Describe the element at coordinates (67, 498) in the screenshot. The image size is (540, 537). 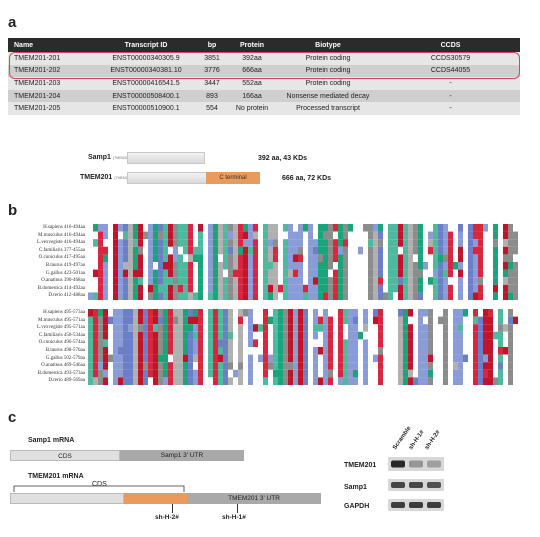
I see `tmem201-cds` at that location.